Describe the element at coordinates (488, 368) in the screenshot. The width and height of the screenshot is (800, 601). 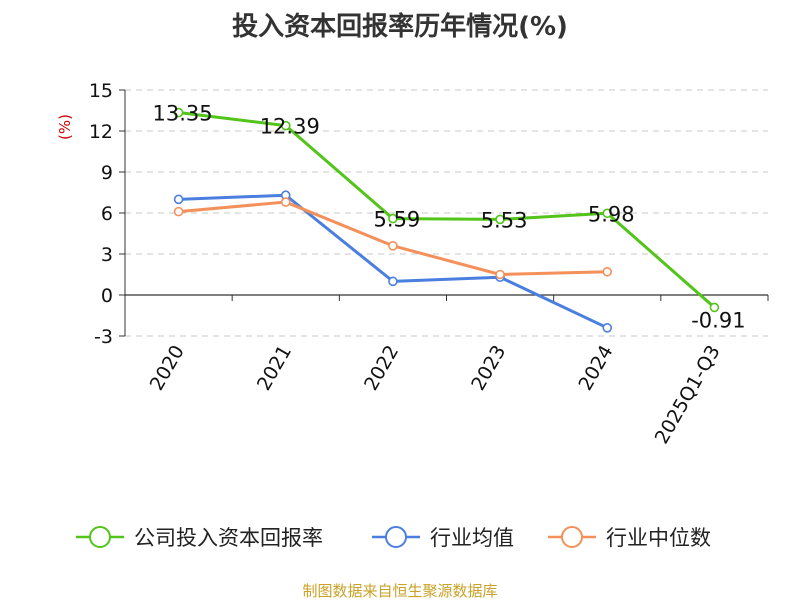
I see `x-tick-label: 2023` at that location.